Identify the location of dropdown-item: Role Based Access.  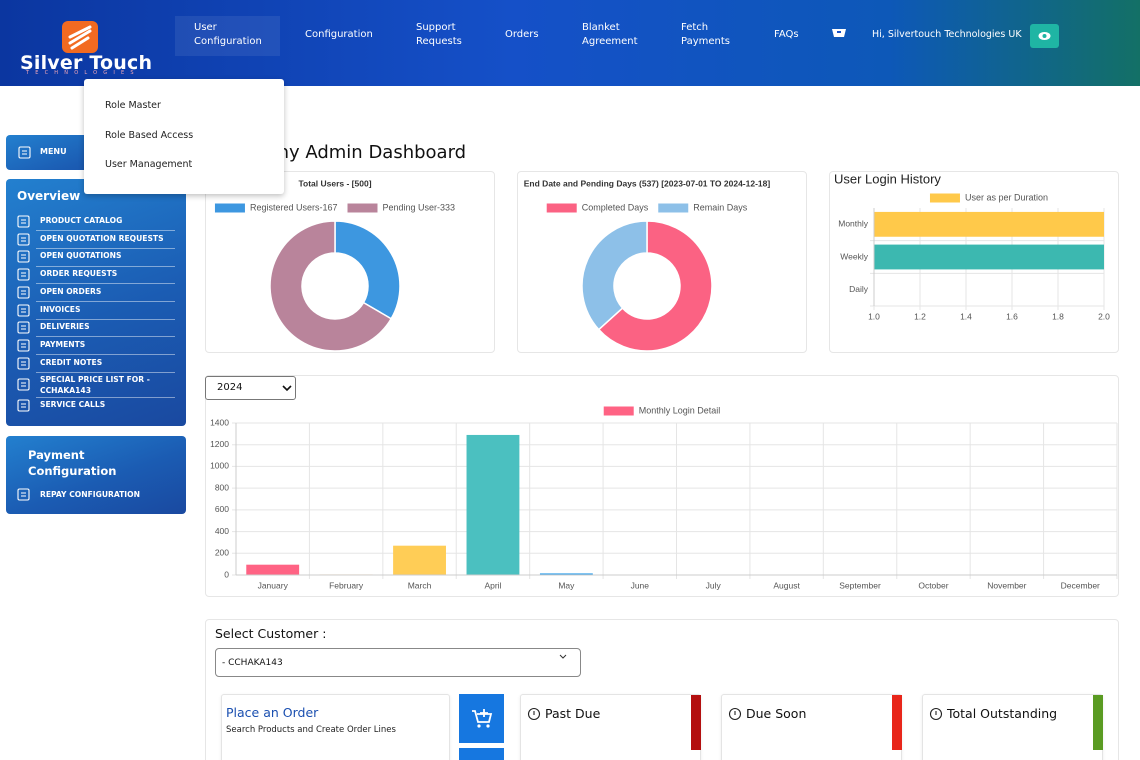
(149, 135).